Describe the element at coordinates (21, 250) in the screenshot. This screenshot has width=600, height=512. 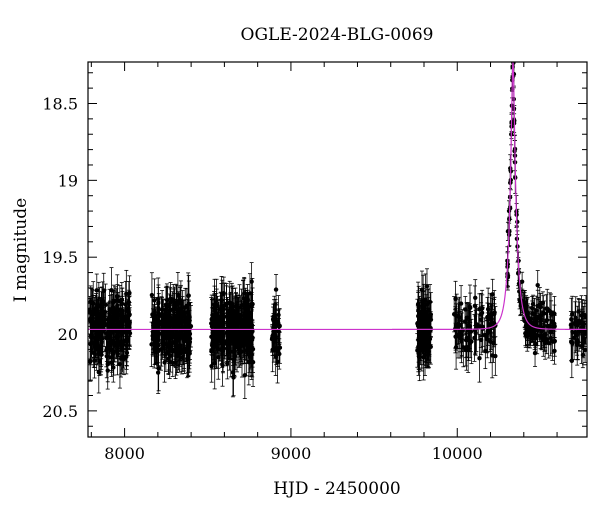
I see `y-axis-label: I magnitude` at that location.